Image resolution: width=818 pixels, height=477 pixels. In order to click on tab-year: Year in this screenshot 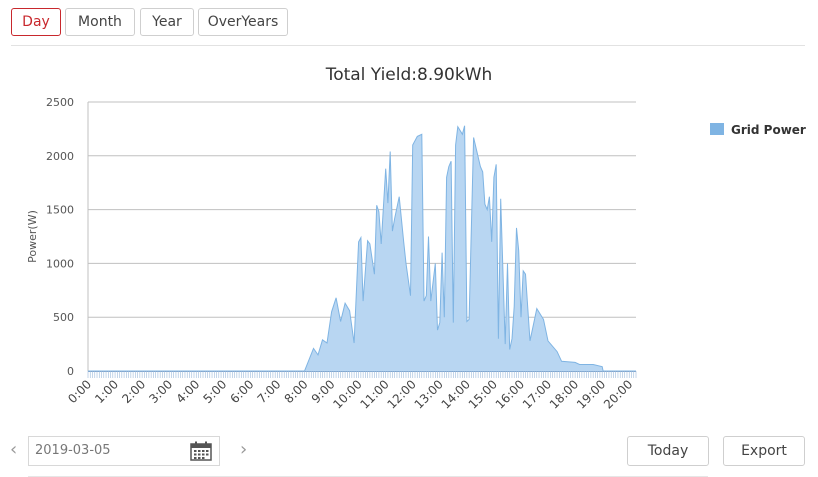, I will do `click(167, 22)`.